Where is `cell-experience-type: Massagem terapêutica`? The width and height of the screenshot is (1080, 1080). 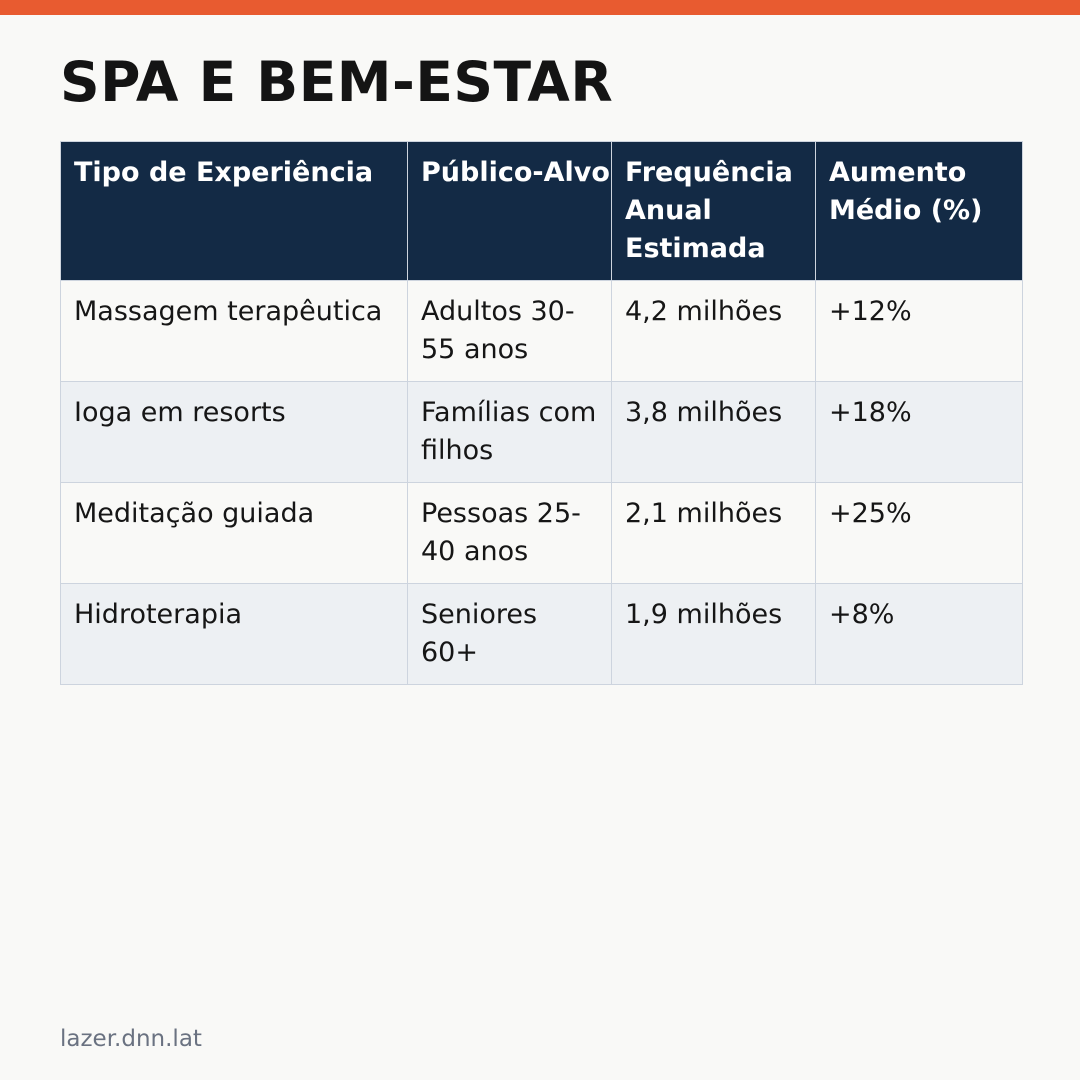
cell-experience-type: Massagem terapêutica is located at coordinates (234, 331).